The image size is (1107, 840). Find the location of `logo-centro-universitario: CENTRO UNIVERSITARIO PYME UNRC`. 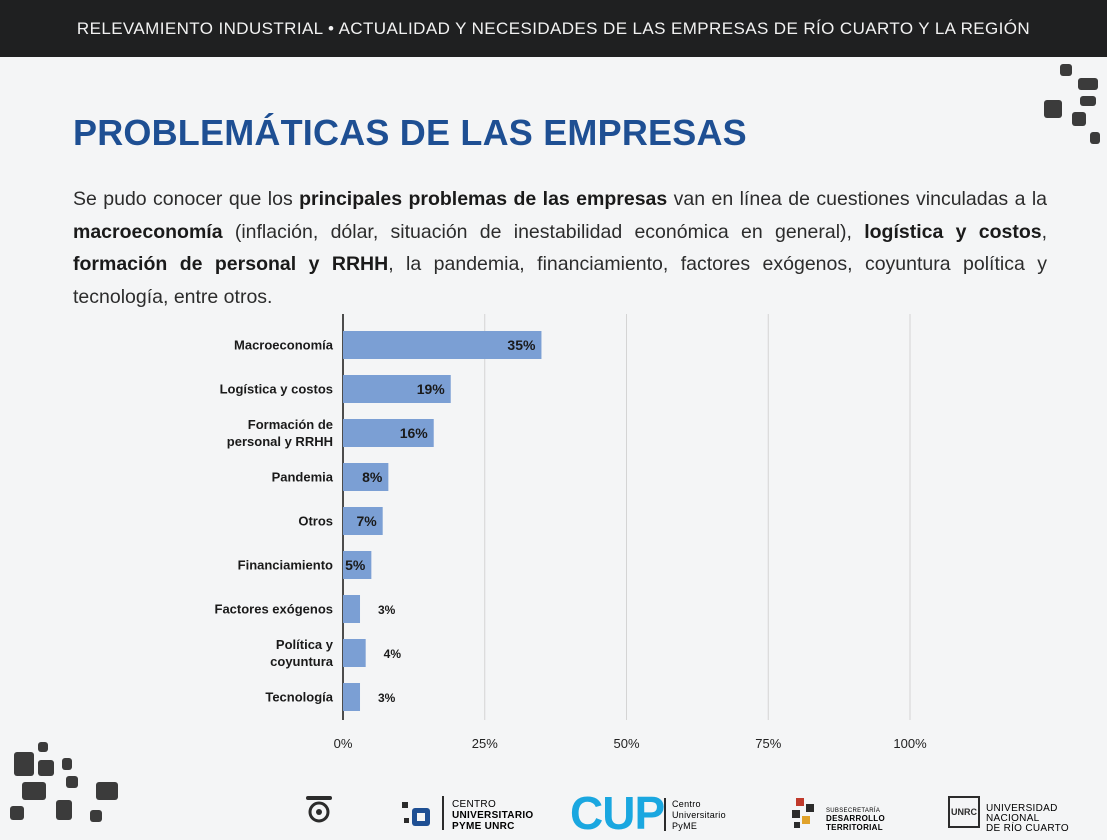

logo-centro-universitario: CENTRO UNIVERSITARIO PYME UNRC is located at coordinates (478, 814).